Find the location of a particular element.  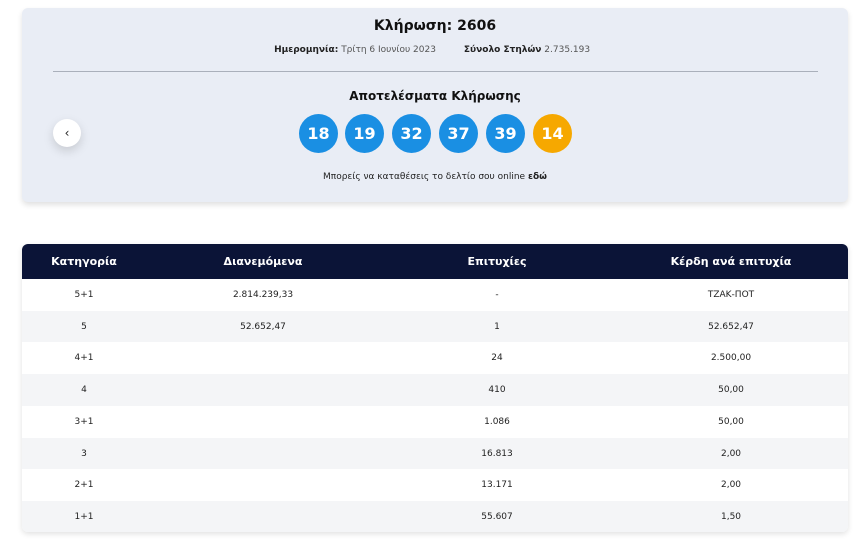

table-cell: 1,50 is located at coordinates (731, 516).